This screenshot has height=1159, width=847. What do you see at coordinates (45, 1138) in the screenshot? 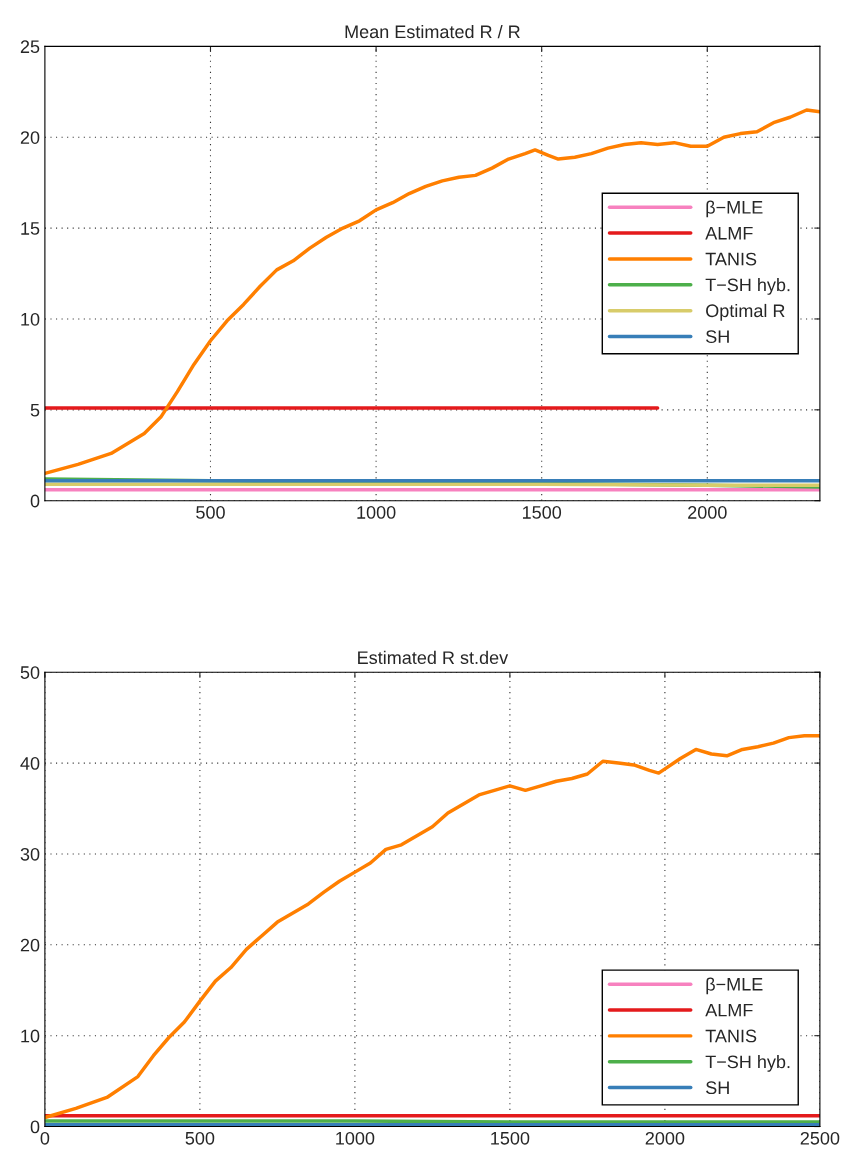
I see `x-tick-label: 0` at bounding box center [45, 1138].